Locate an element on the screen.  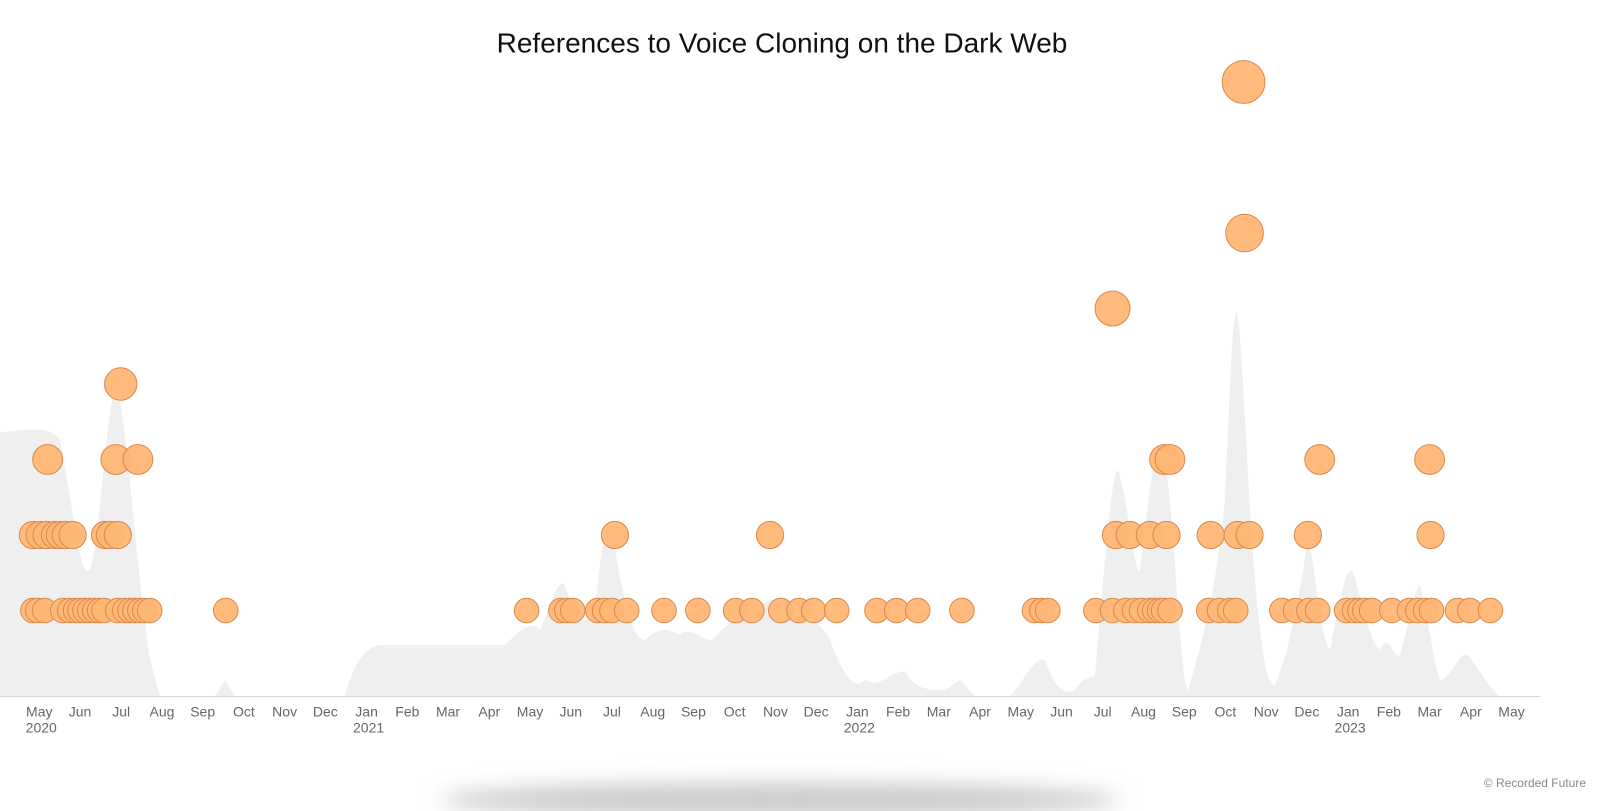
shadow is located at coordinates (780, 796).